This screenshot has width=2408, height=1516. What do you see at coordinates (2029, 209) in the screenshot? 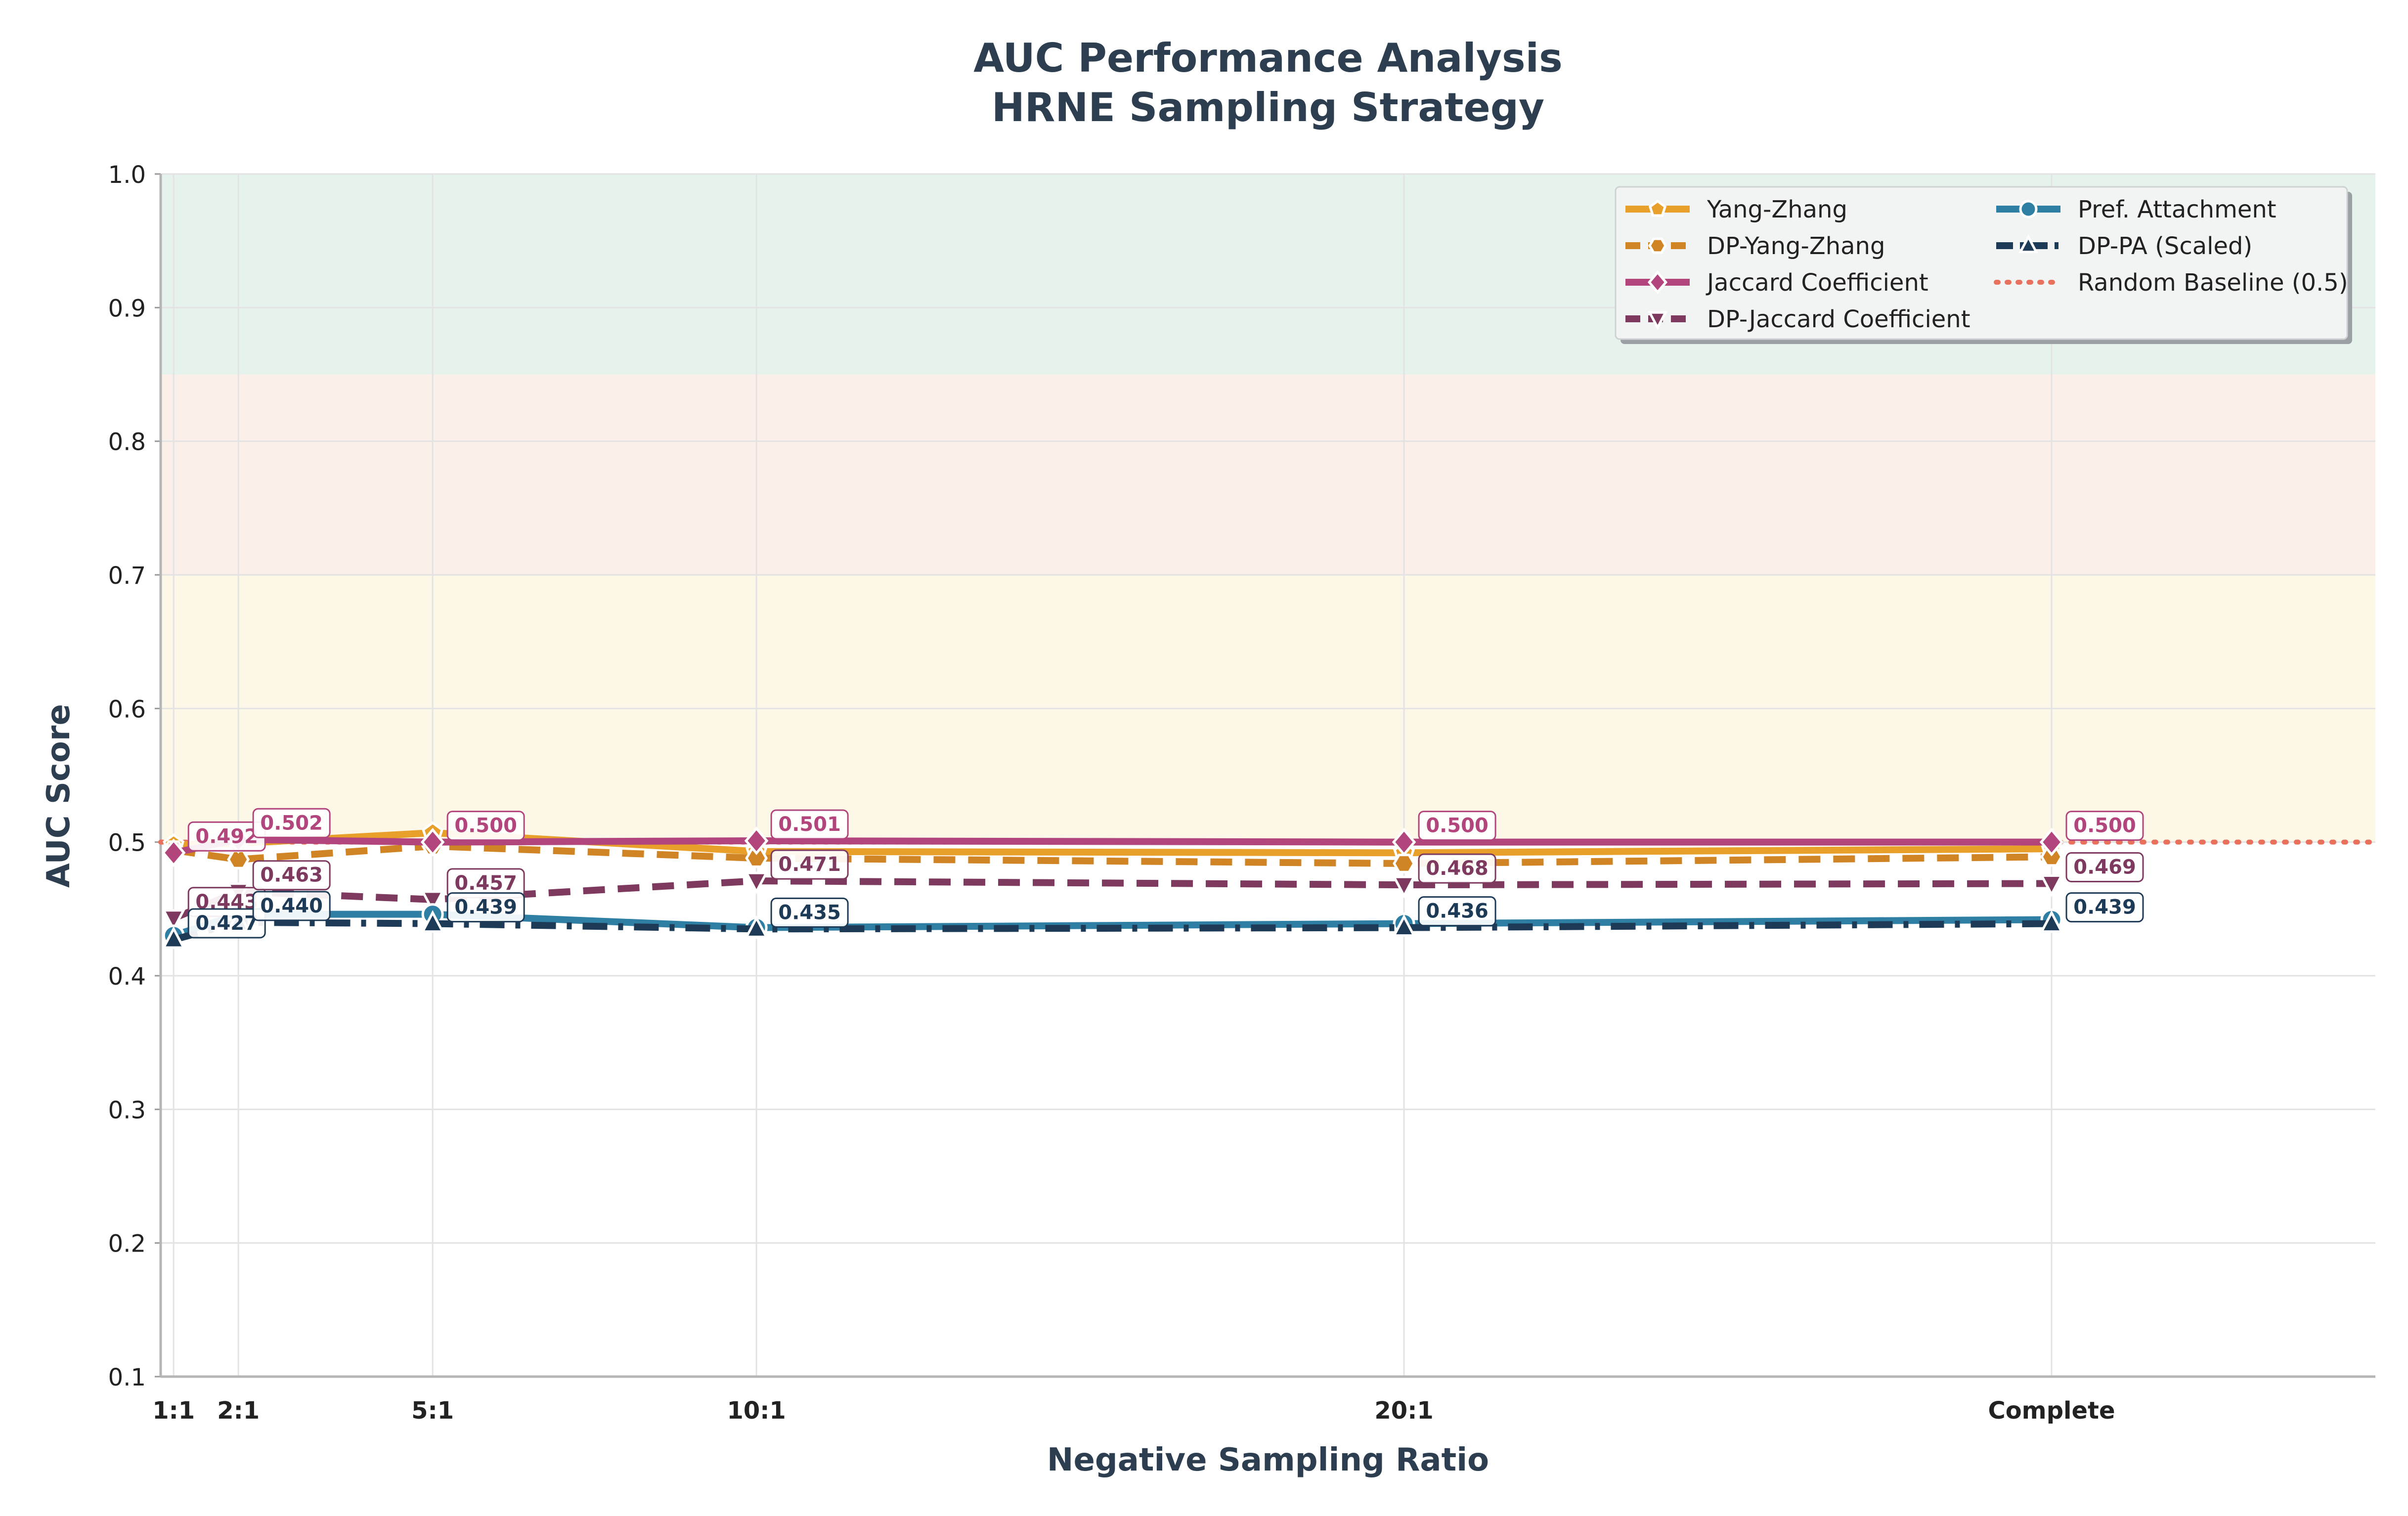
I see `legend-marker-pref-attachment` at bounding box center [2029, 209].